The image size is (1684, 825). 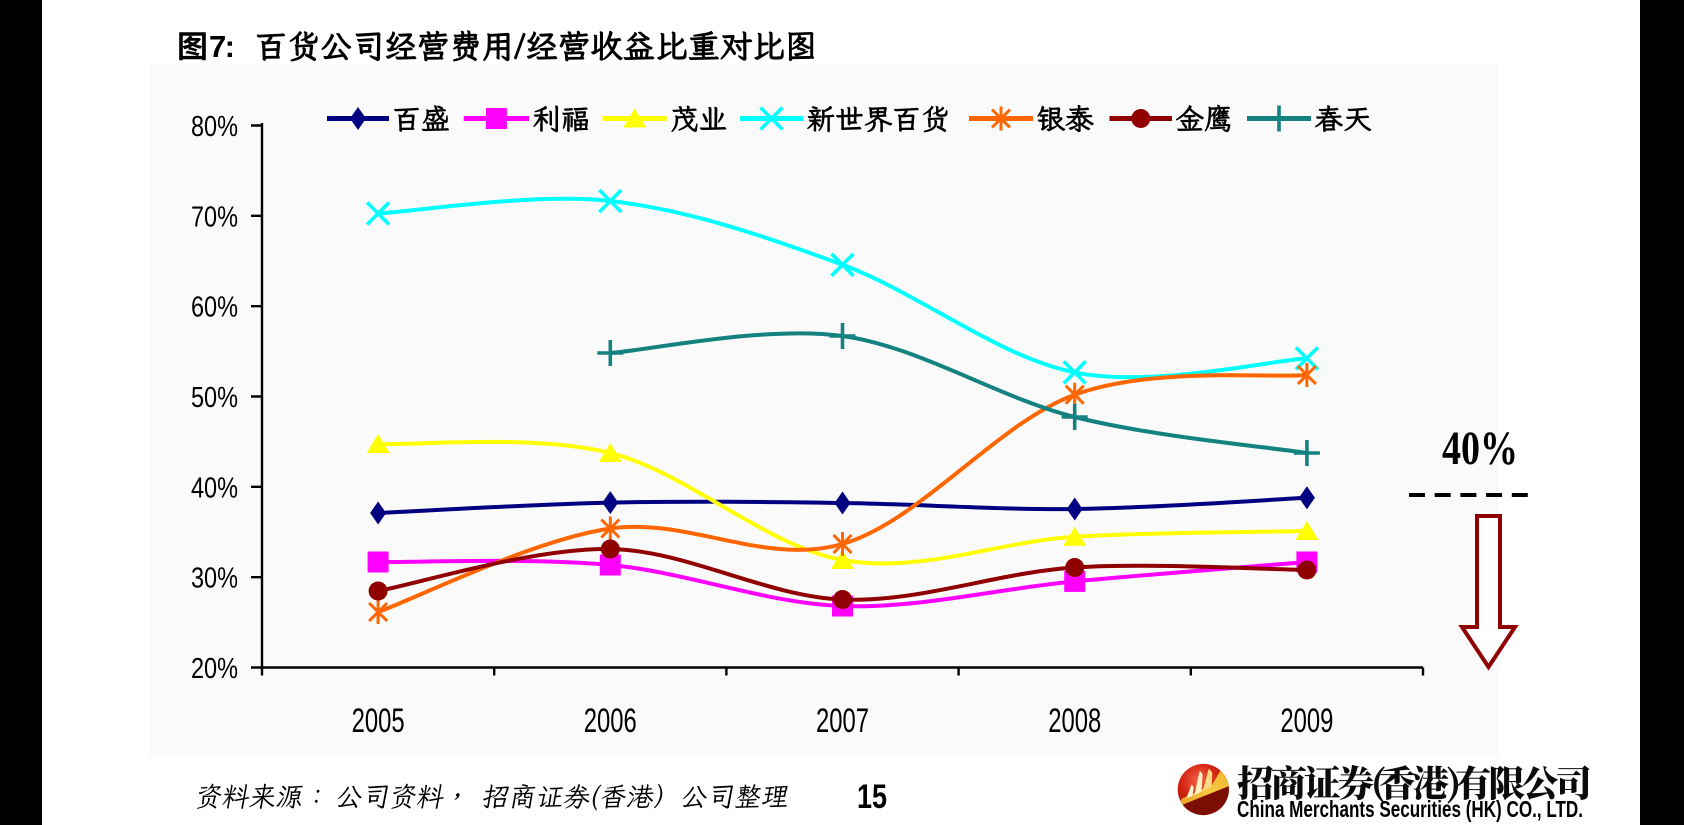 What do you see at coordinates (378, 721) in the screenshot?
I see `svg-text: 2005` at bounding box center [378, 721].